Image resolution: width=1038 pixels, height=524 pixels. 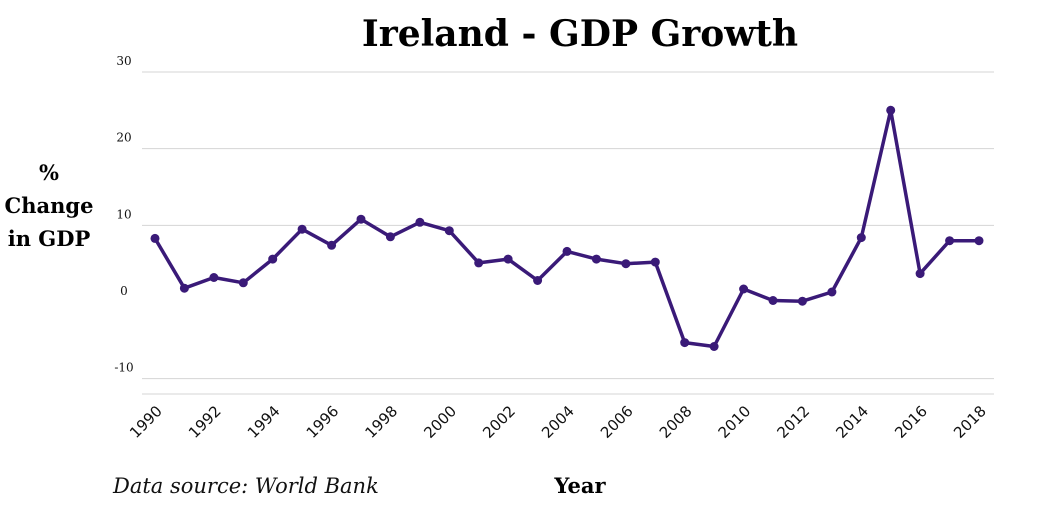 What do you see at coordinates (214, 277) in the screenshot?
I see `data-point-1992` at bounding box center [214, 277].